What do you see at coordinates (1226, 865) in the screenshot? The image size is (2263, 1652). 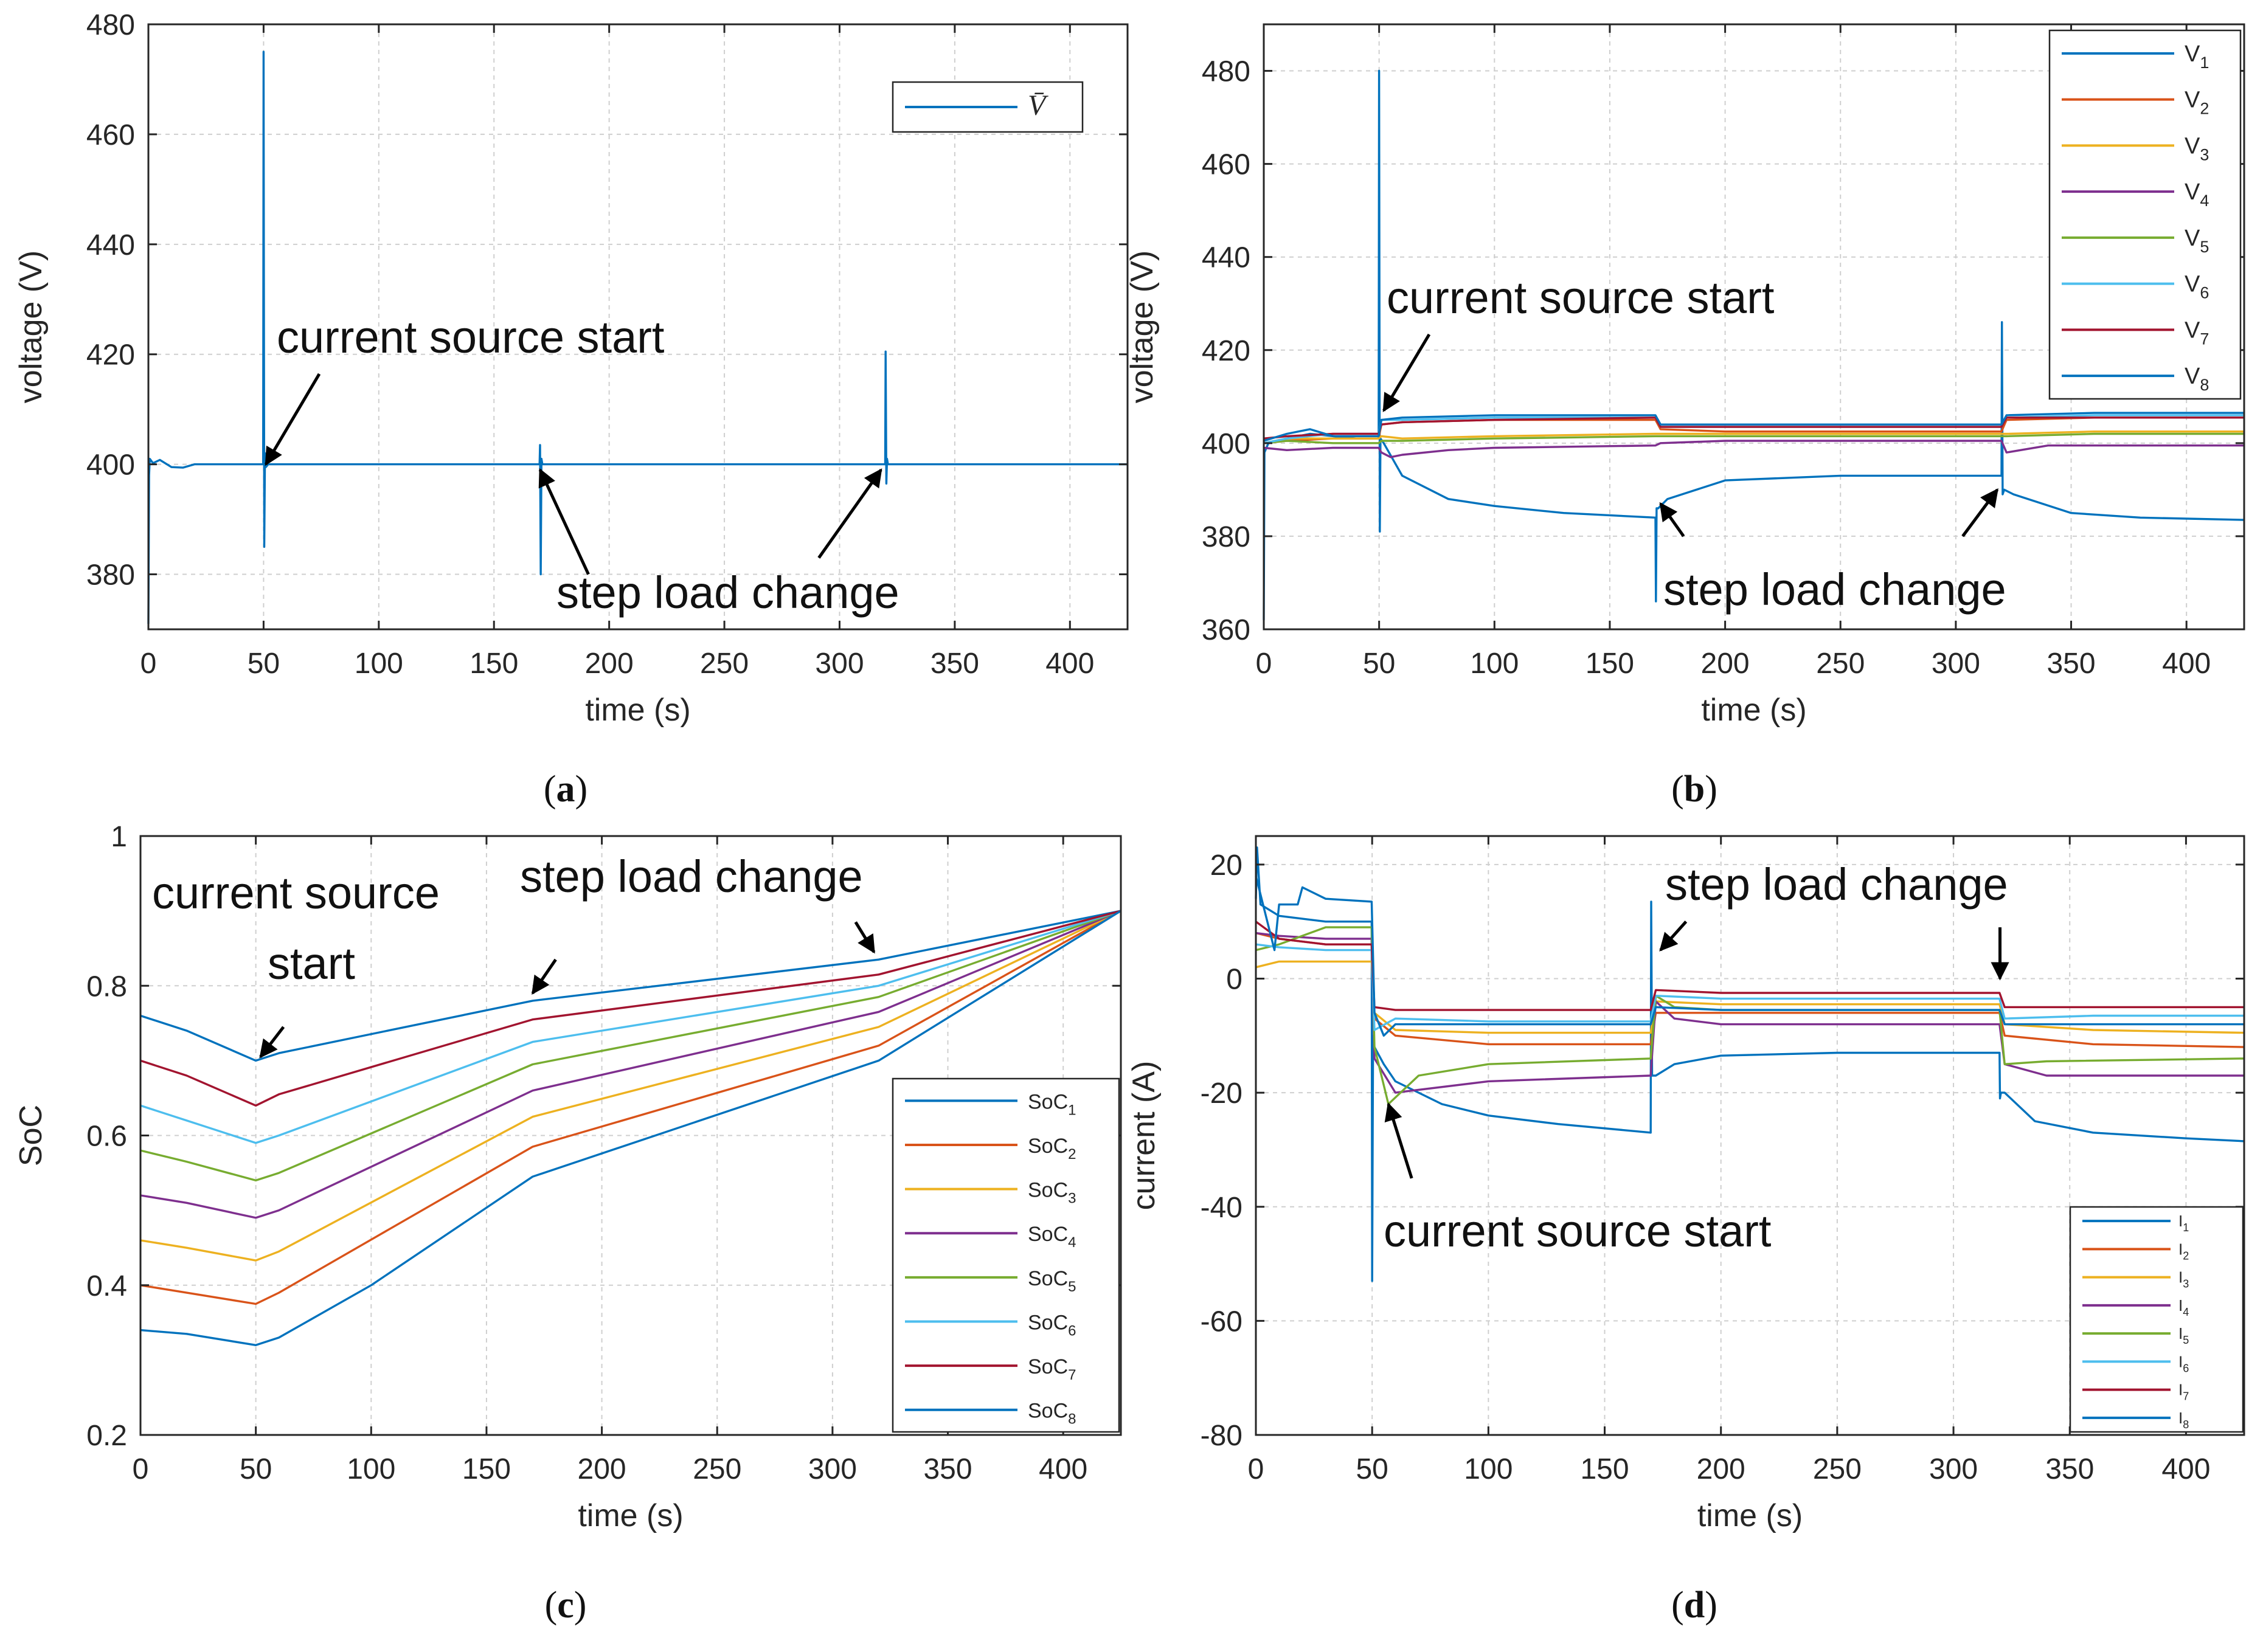 I see `y-tick-label: 20` at bounding box center [1226, 865].